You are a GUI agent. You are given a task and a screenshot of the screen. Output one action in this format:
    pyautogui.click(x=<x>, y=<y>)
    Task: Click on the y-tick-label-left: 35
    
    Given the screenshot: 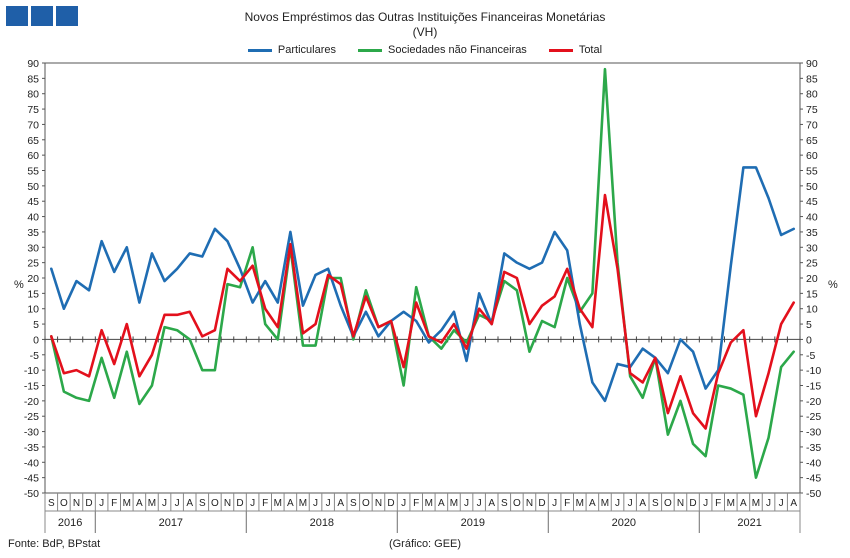 What is the action you would take?
    pyautogui.click(x=33, y=233)
    